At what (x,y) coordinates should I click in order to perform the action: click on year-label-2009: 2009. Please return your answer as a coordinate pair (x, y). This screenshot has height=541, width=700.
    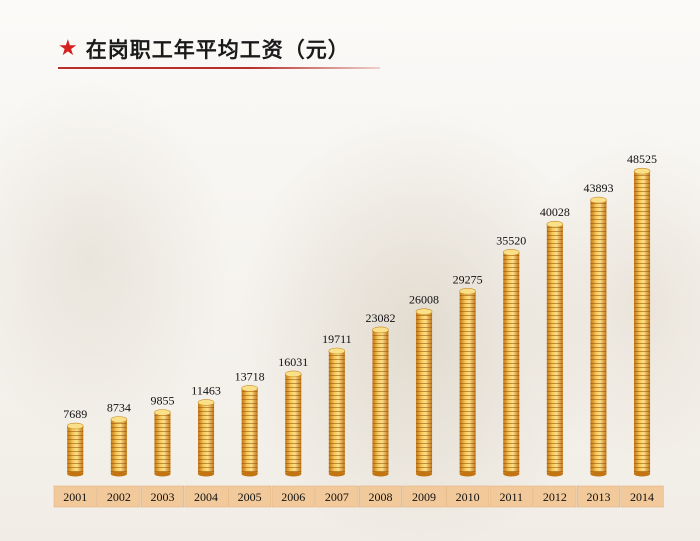
    Looking at the image, I should click on (424, 497).